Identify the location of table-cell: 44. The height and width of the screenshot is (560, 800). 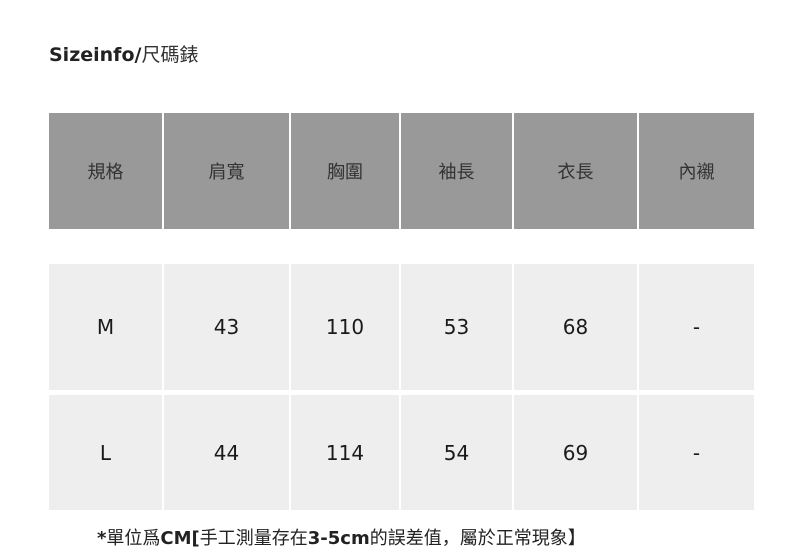
(226, 452).